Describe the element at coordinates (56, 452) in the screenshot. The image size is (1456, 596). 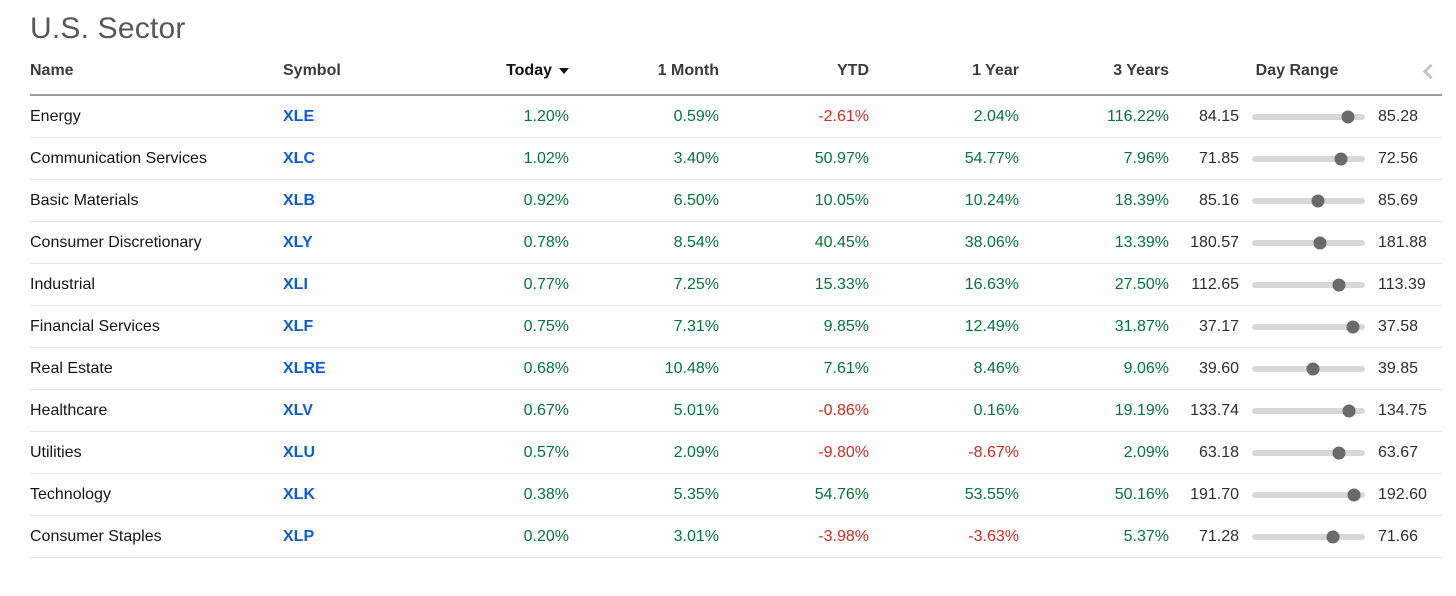
I see `sector-name: Utilities` at that location.